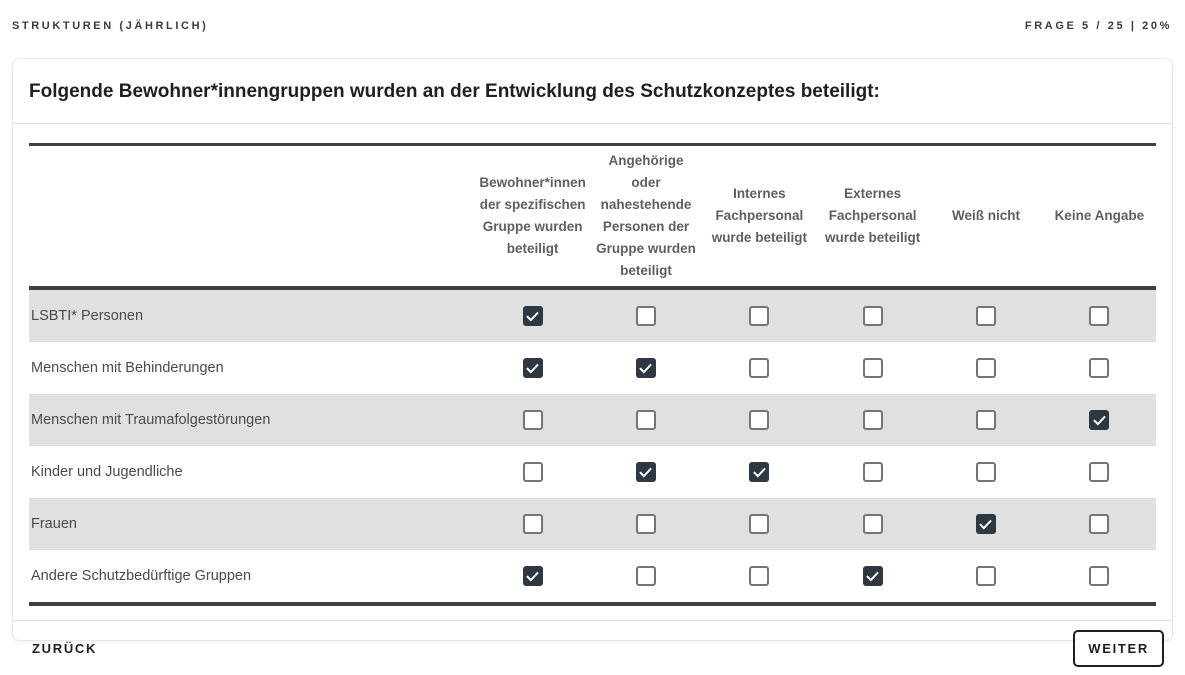  I want to click on back-button: ZURÜCK, so click(64, 648).